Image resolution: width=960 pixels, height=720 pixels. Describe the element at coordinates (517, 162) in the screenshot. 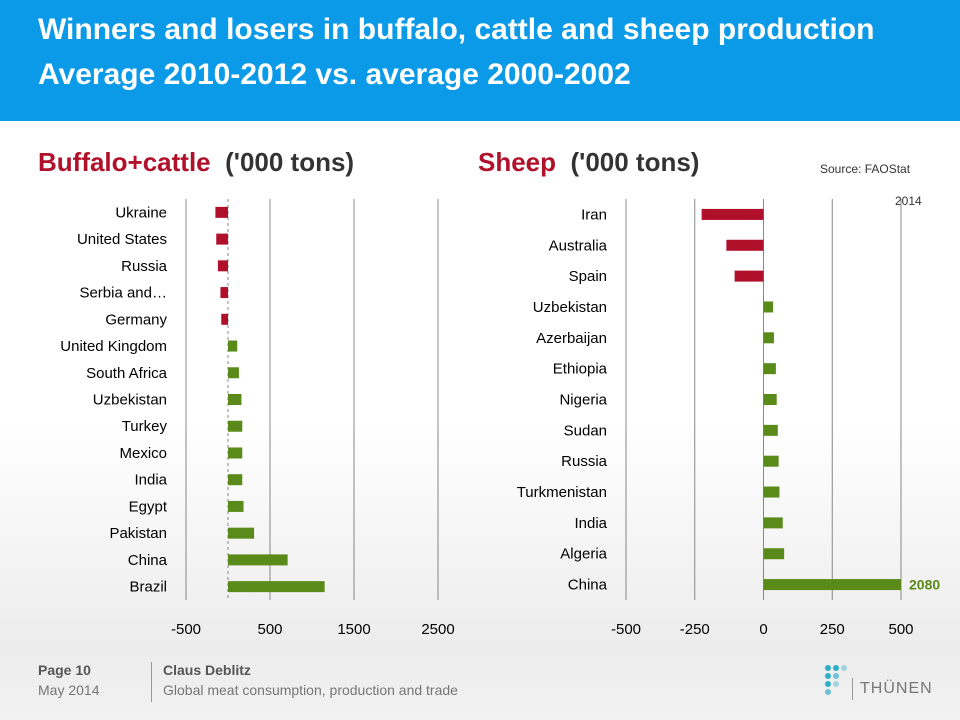

I see `sheep-title-colored: Sheep` at that location.